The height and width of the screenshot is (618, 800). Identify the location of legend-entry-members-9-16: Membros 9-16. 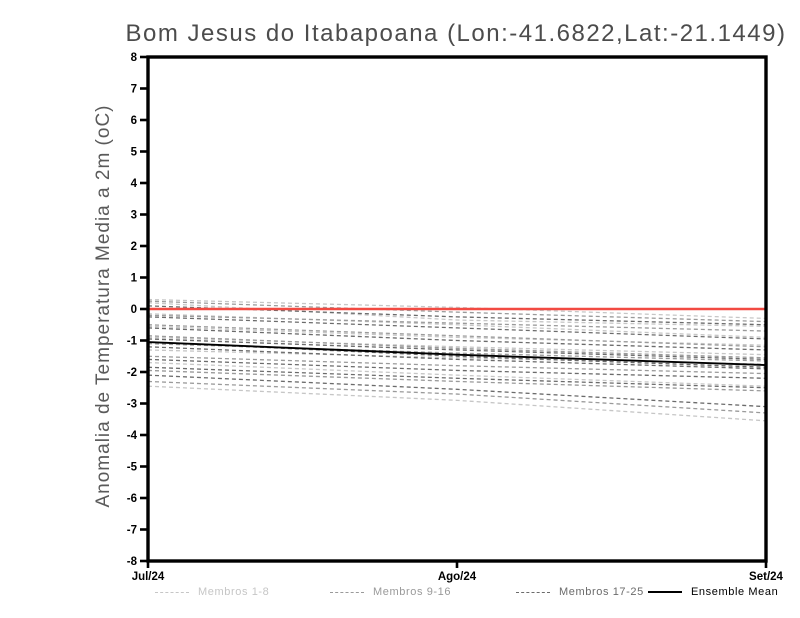
(390, 592).